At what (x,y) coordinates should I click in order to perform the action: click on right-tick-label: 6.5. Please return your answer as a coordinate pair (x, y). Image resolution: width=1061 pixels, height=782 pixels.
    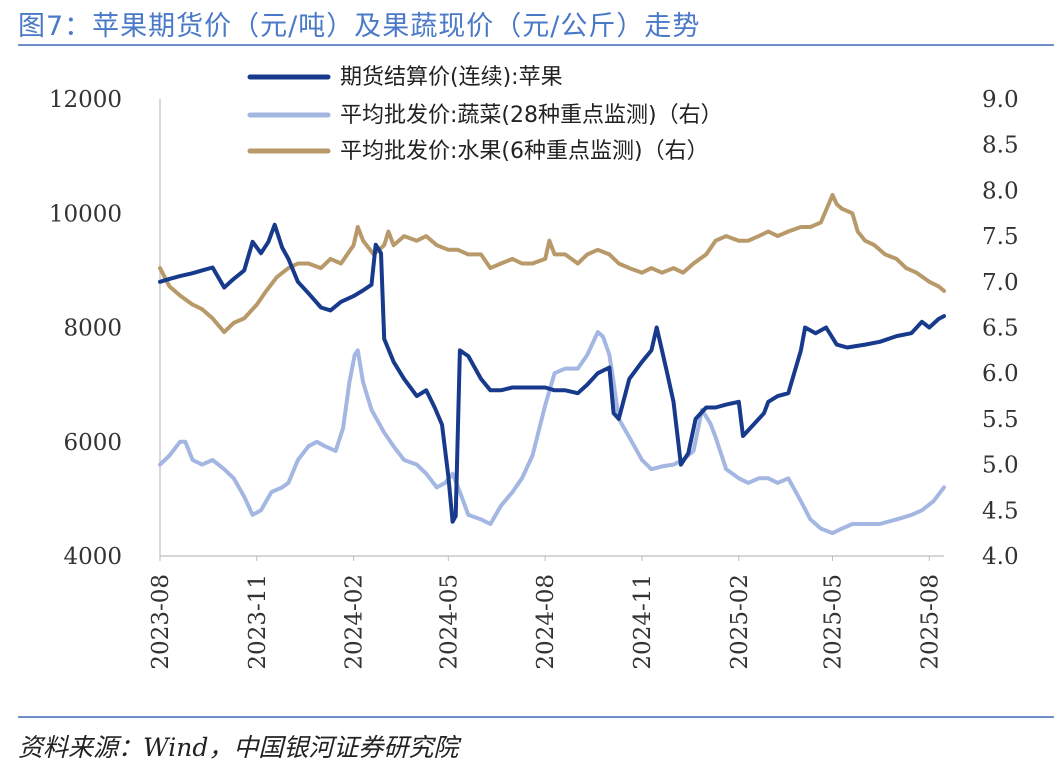
    Looking at the image, I should click on (1000, 329).